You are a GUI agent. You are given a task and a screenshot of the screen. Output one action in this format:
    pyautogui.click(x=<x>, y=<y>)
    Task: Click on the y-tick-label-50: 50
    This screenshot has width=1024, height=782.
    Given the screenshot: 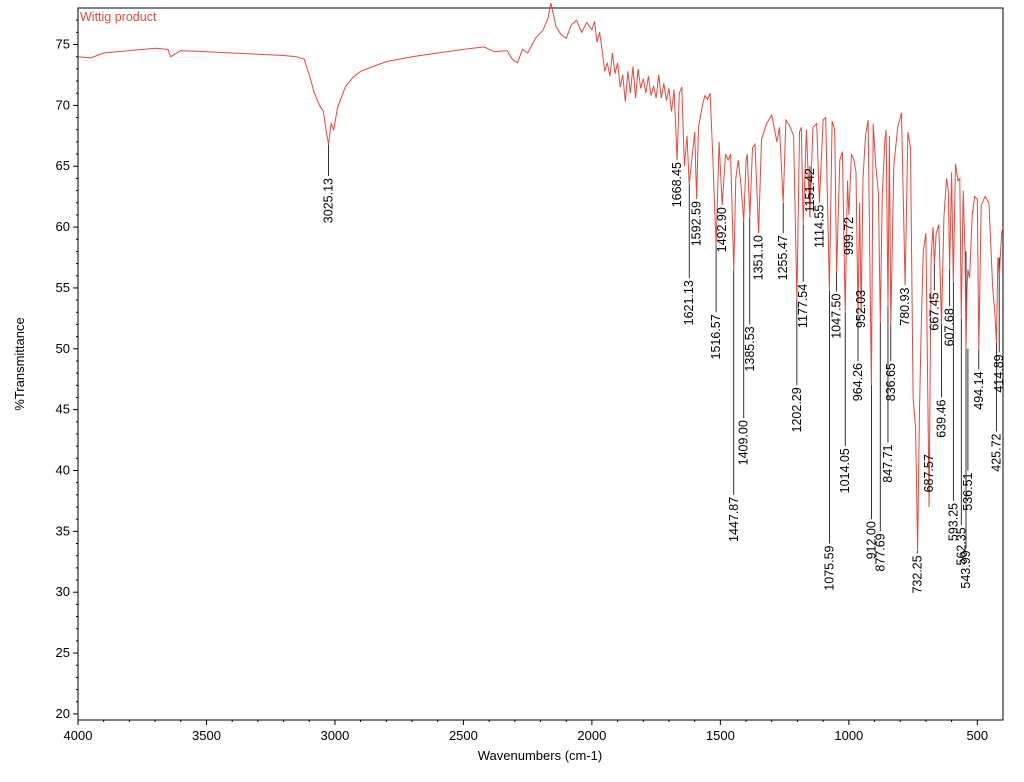 What is the action you would take?
    pyautogui.click(x=63, y=348)
    